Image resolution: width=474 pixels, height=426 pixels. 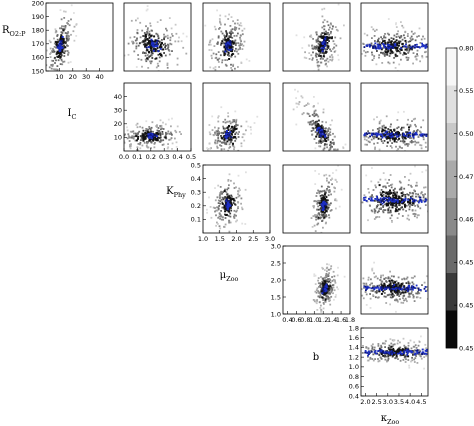 I want to click on x-tick-label: 10, so click(x=59, y=77).